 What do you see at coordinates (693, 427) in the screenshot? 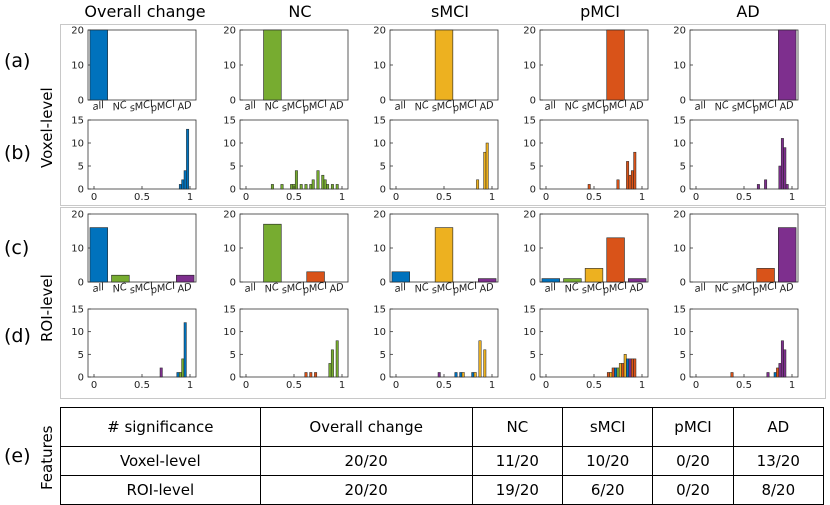
I see `table-header-cell: pMCI` at bounding box center [693, 427].